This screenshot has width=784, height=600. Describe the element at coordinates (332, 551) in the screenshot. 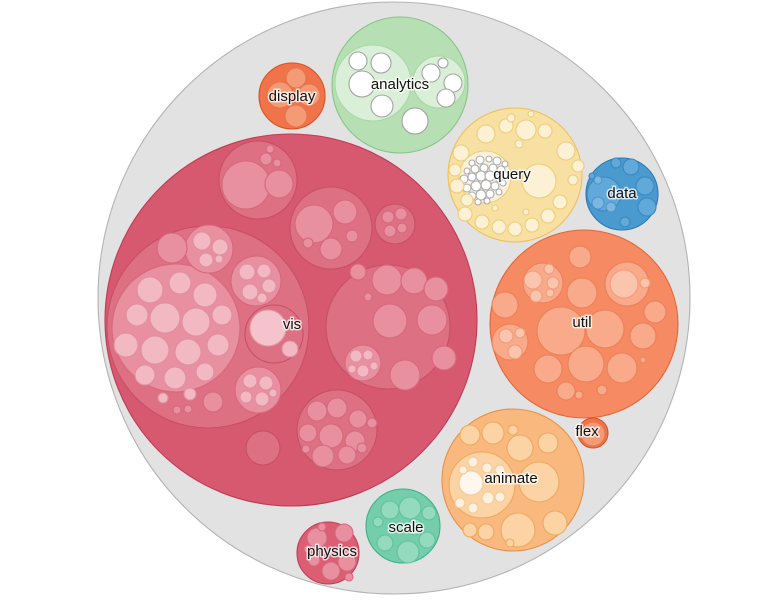

I see `label-physics: physics` at that location.